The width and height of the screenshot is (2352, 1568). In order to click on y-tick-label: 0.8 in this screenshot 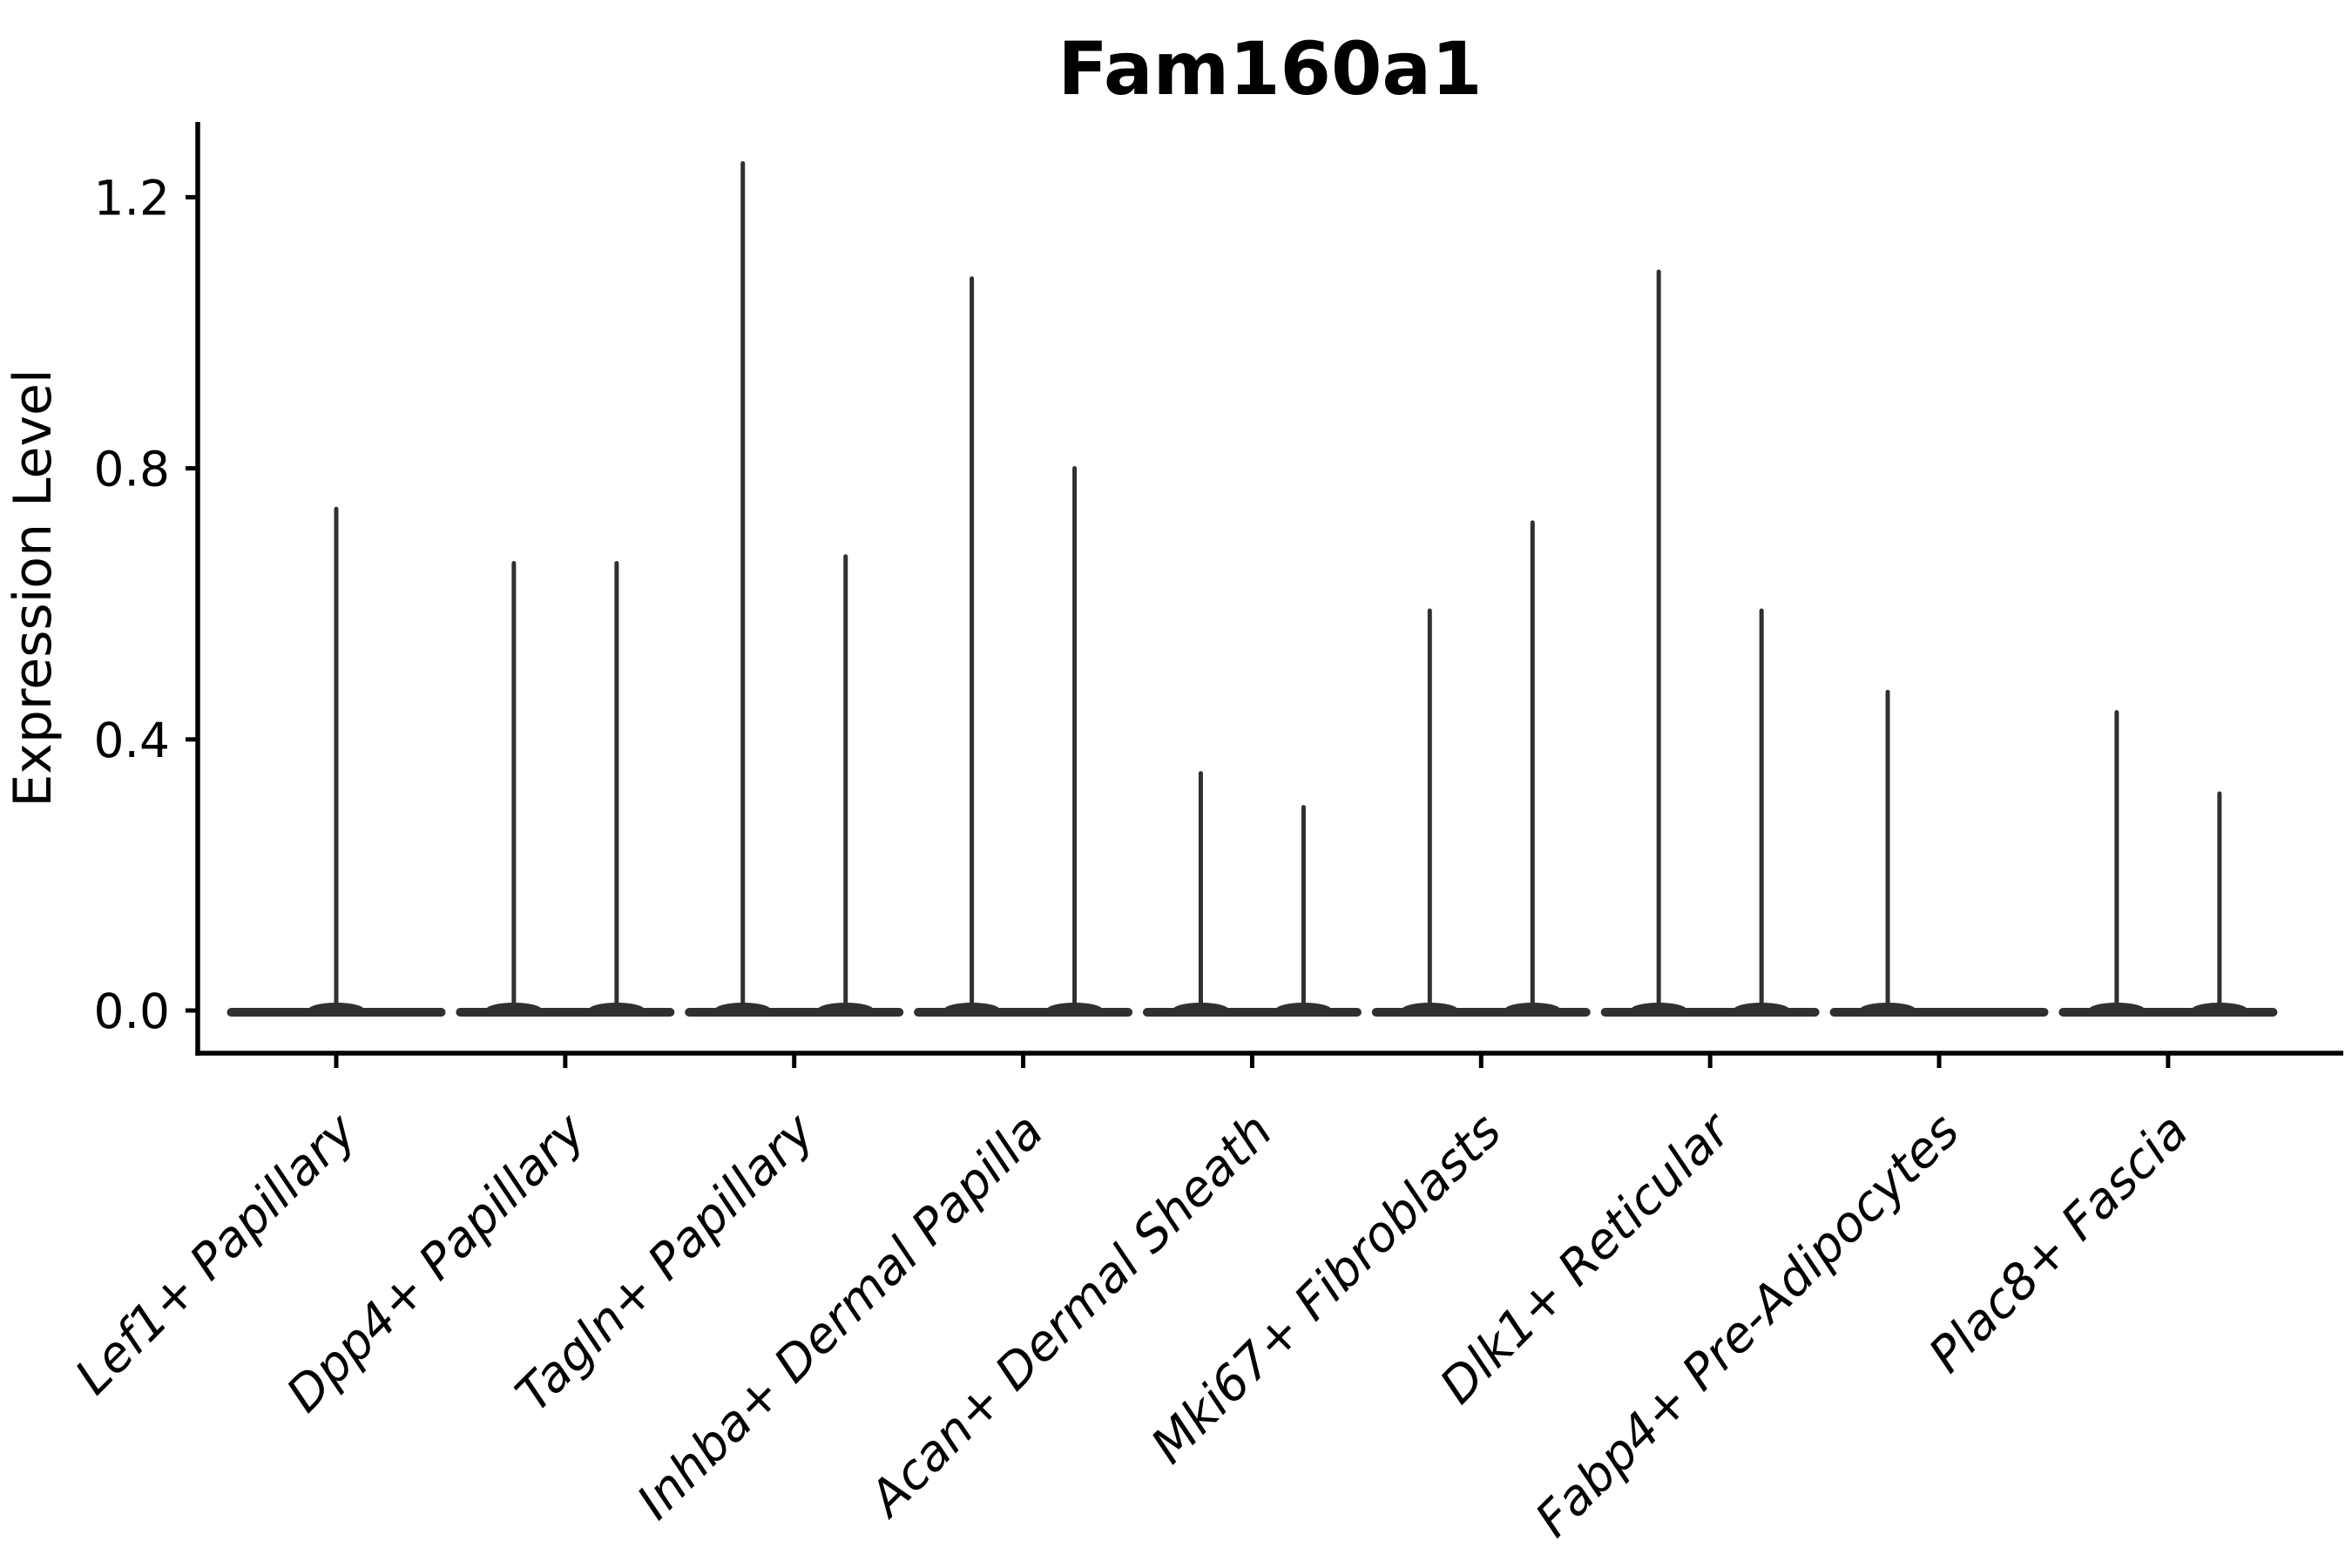, I will do `click(132, 470)`.